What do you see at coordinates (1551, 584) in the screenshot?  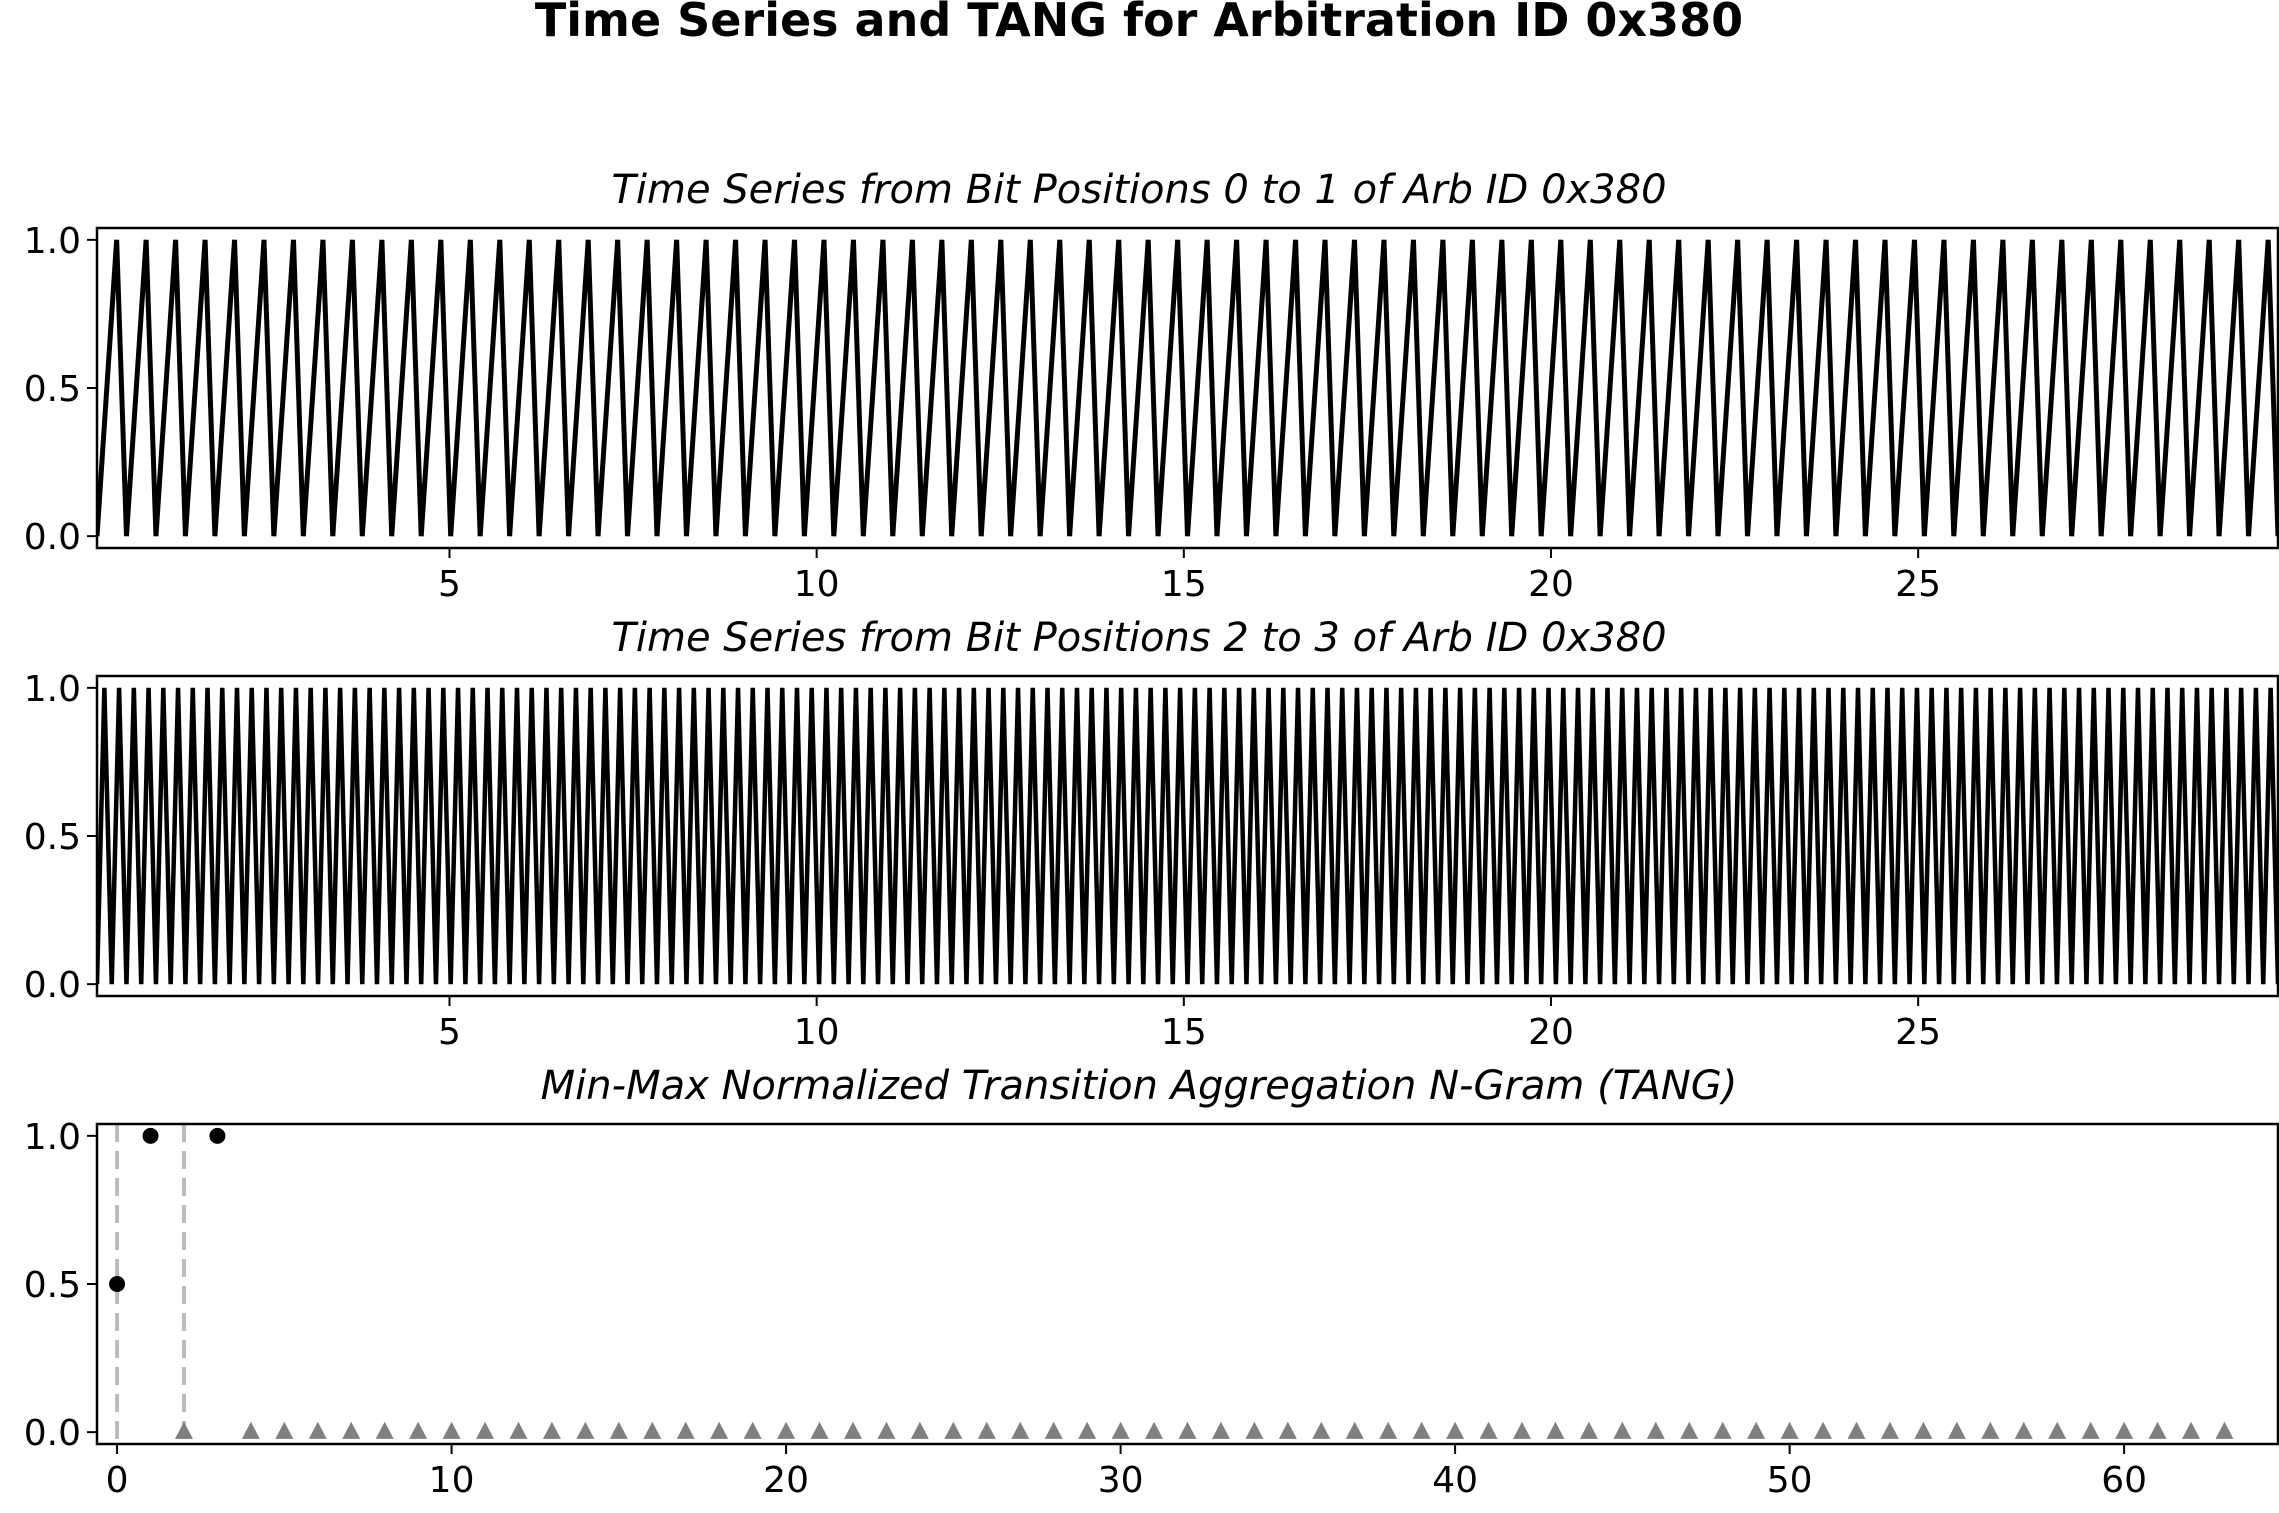 I see `panel-bits-0-1-xtick-label: 20` at bounding box center [1551, 584].